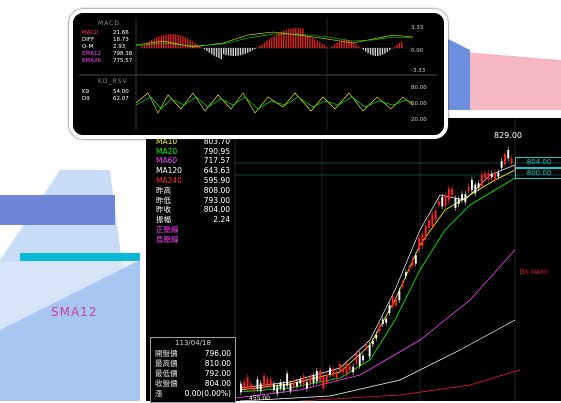 Image resolution: width=561 pixels, height=403 pixels. What do you see at coordinates (218, 354) in the screenshot?
I see `quote-value: 796.00` at bounding box center [218, 354].